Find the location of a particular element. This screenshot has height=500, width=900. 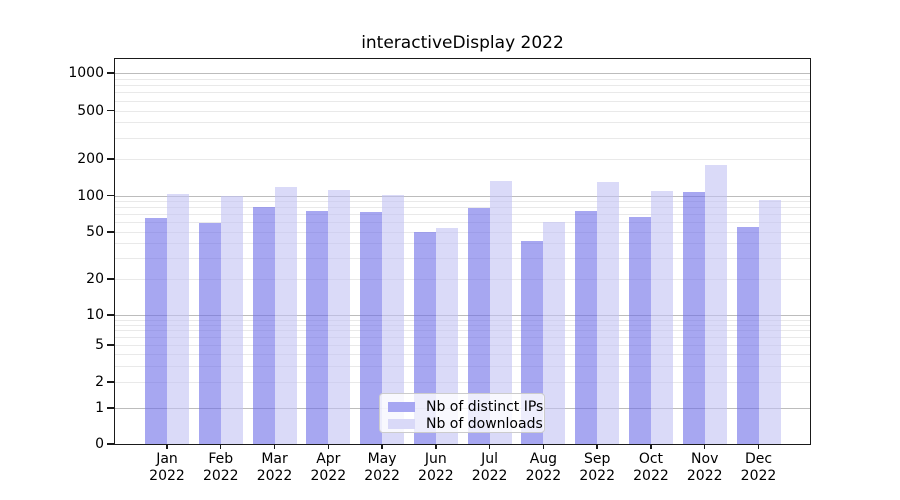

bar-distinct-ips-jan is located at coordinates (156, 331).